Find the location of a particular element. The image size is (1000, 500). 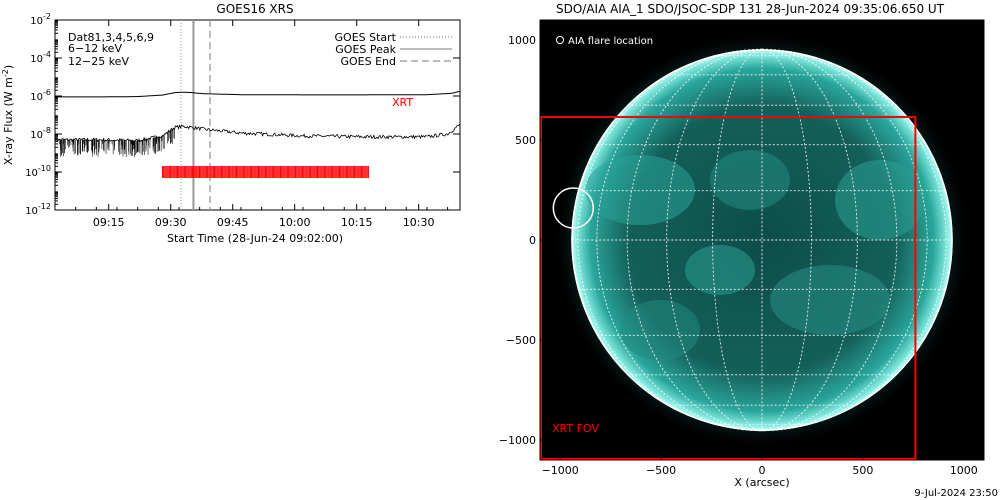

goes-x-tick-label: 09:45 is located at coordinates (233, 222).